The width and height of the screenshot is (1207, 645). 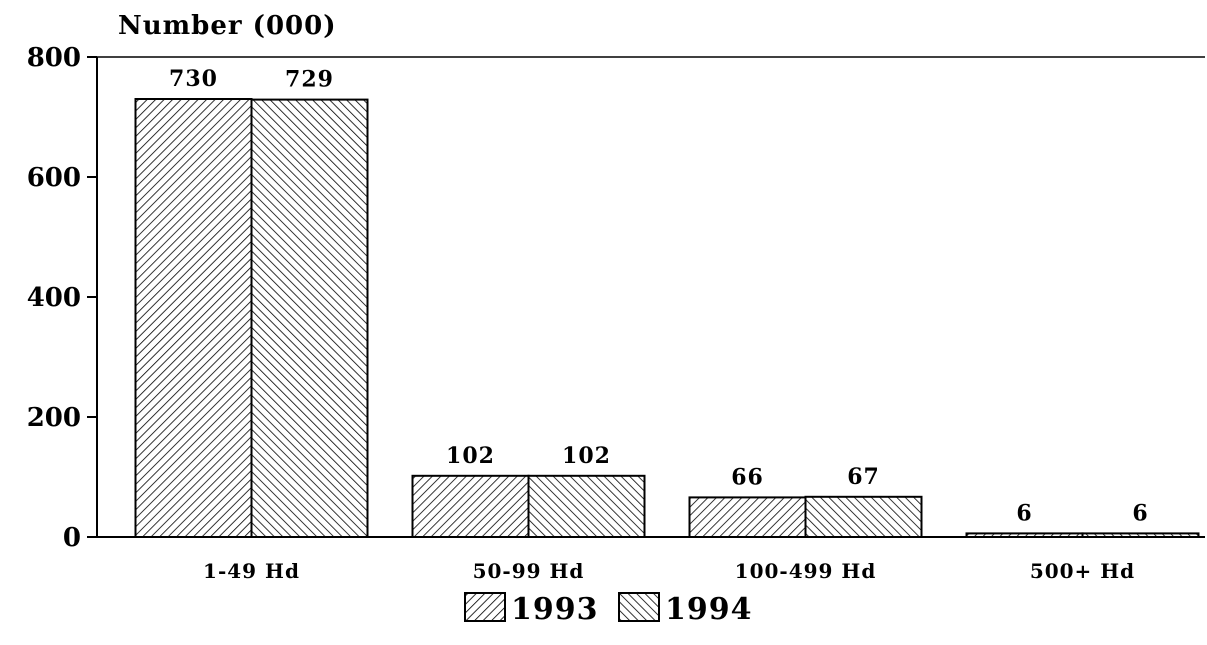 I want to click on y-tick-label: 200, so click(x=54, y=418).